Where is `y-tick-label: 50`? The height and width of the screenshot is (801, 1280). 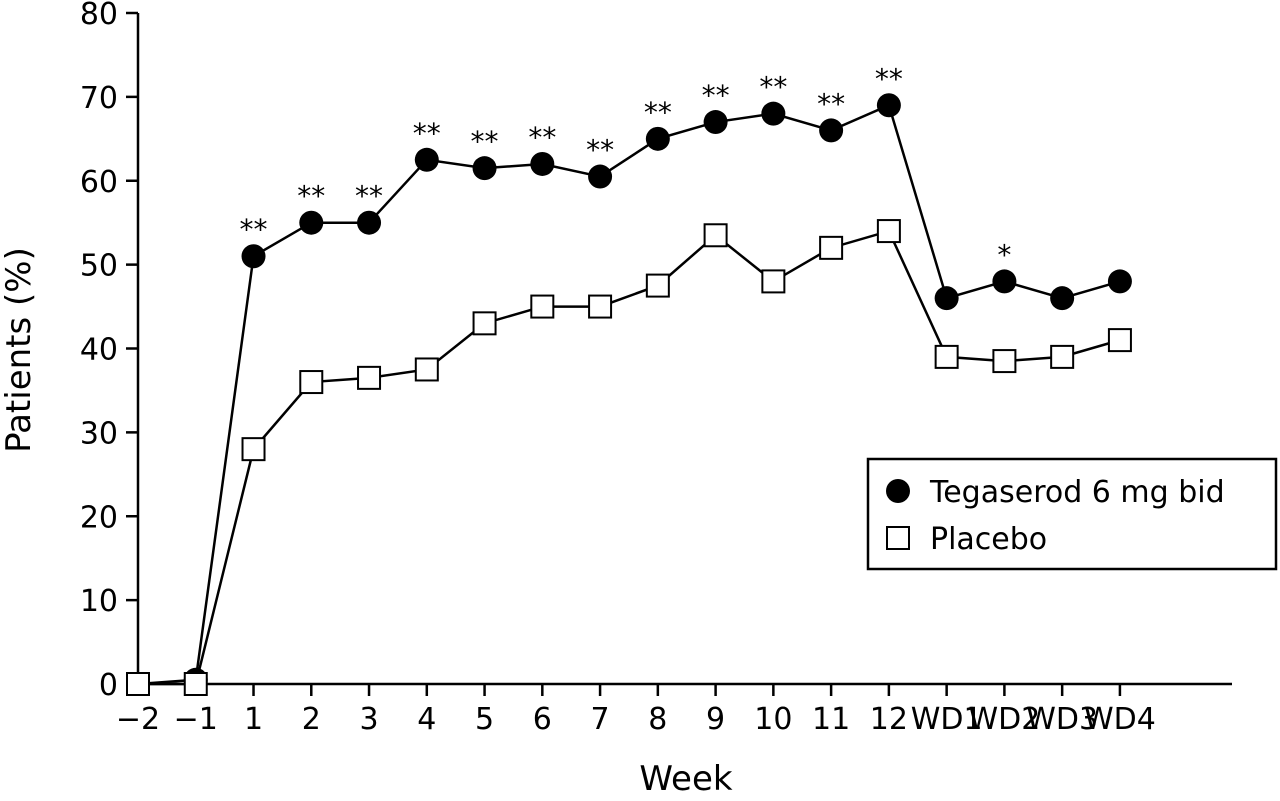
y-tick-label: 50 is located at coordinates (99, 266).